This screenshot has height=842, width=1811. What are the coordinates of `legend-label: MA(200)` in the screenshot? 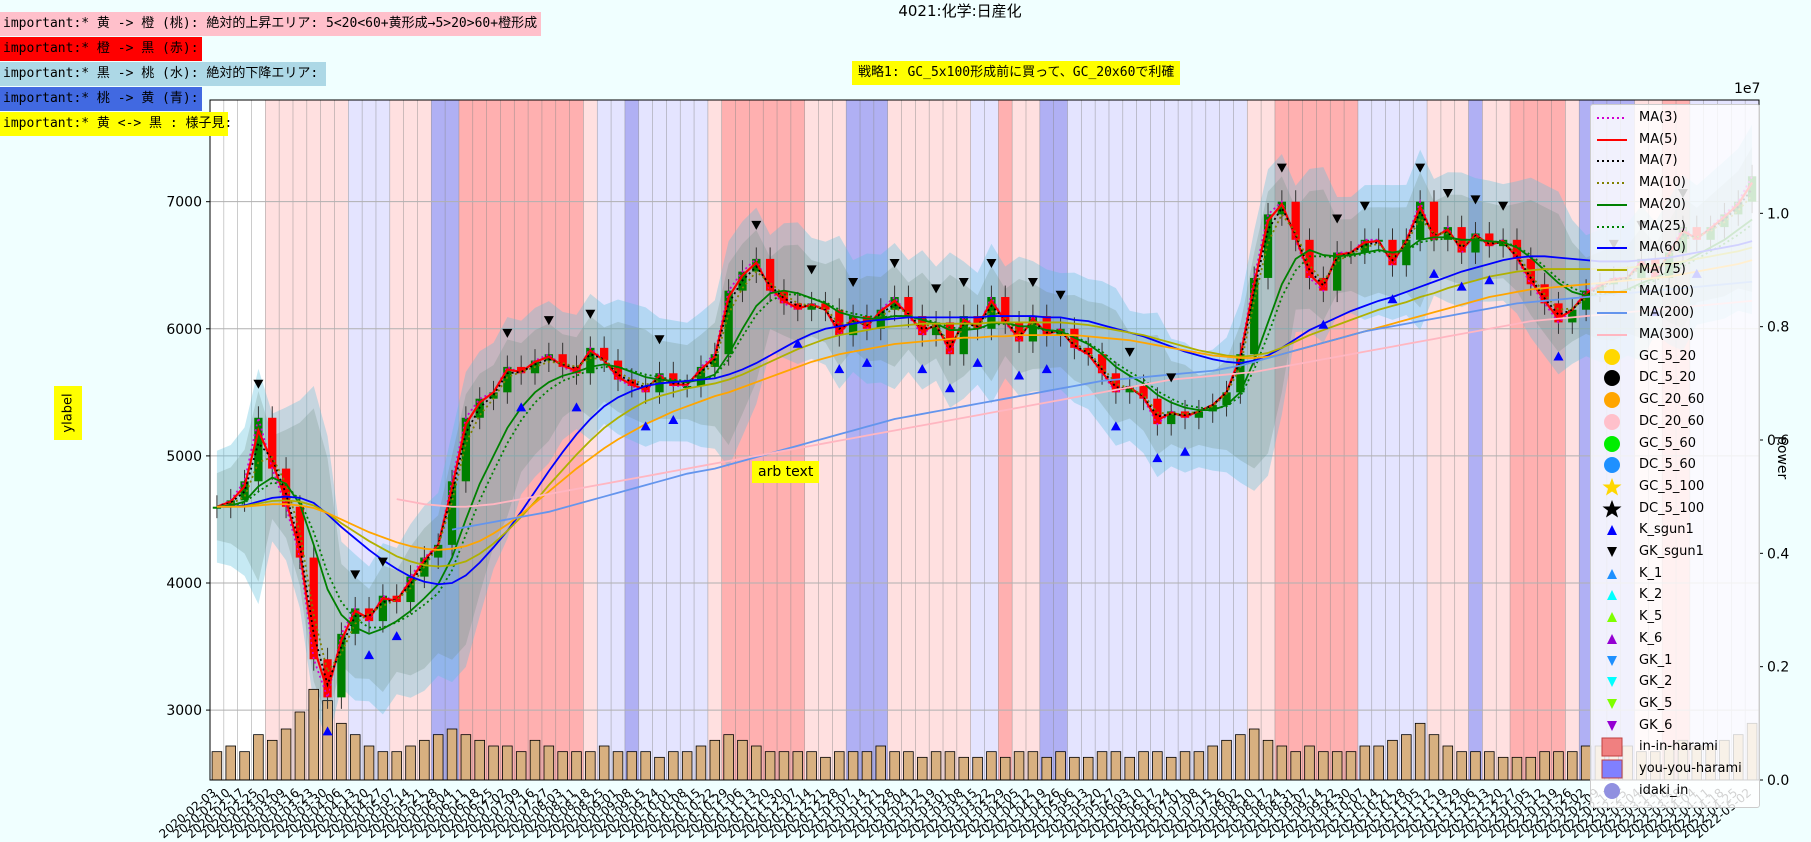 It's located at (1667, 313).